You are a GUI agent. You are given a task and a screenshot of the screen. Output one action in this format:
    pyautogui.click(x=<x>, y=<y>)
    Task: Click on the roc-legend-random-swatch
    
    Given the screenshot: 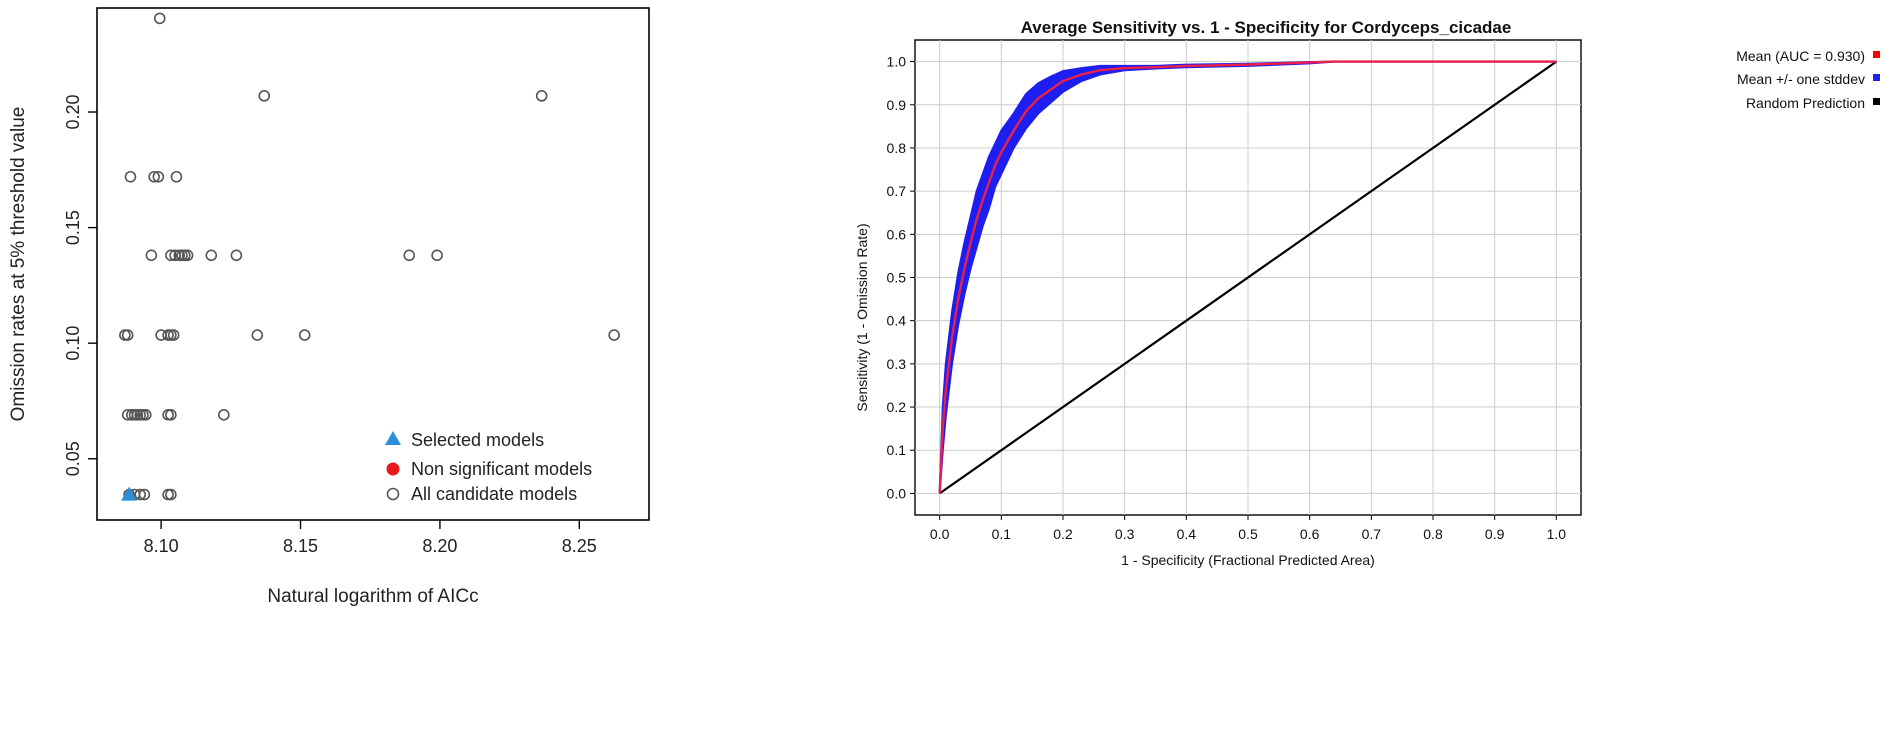 What is the action you would take?
    pyautogui.click(x=1876, y=101)
    